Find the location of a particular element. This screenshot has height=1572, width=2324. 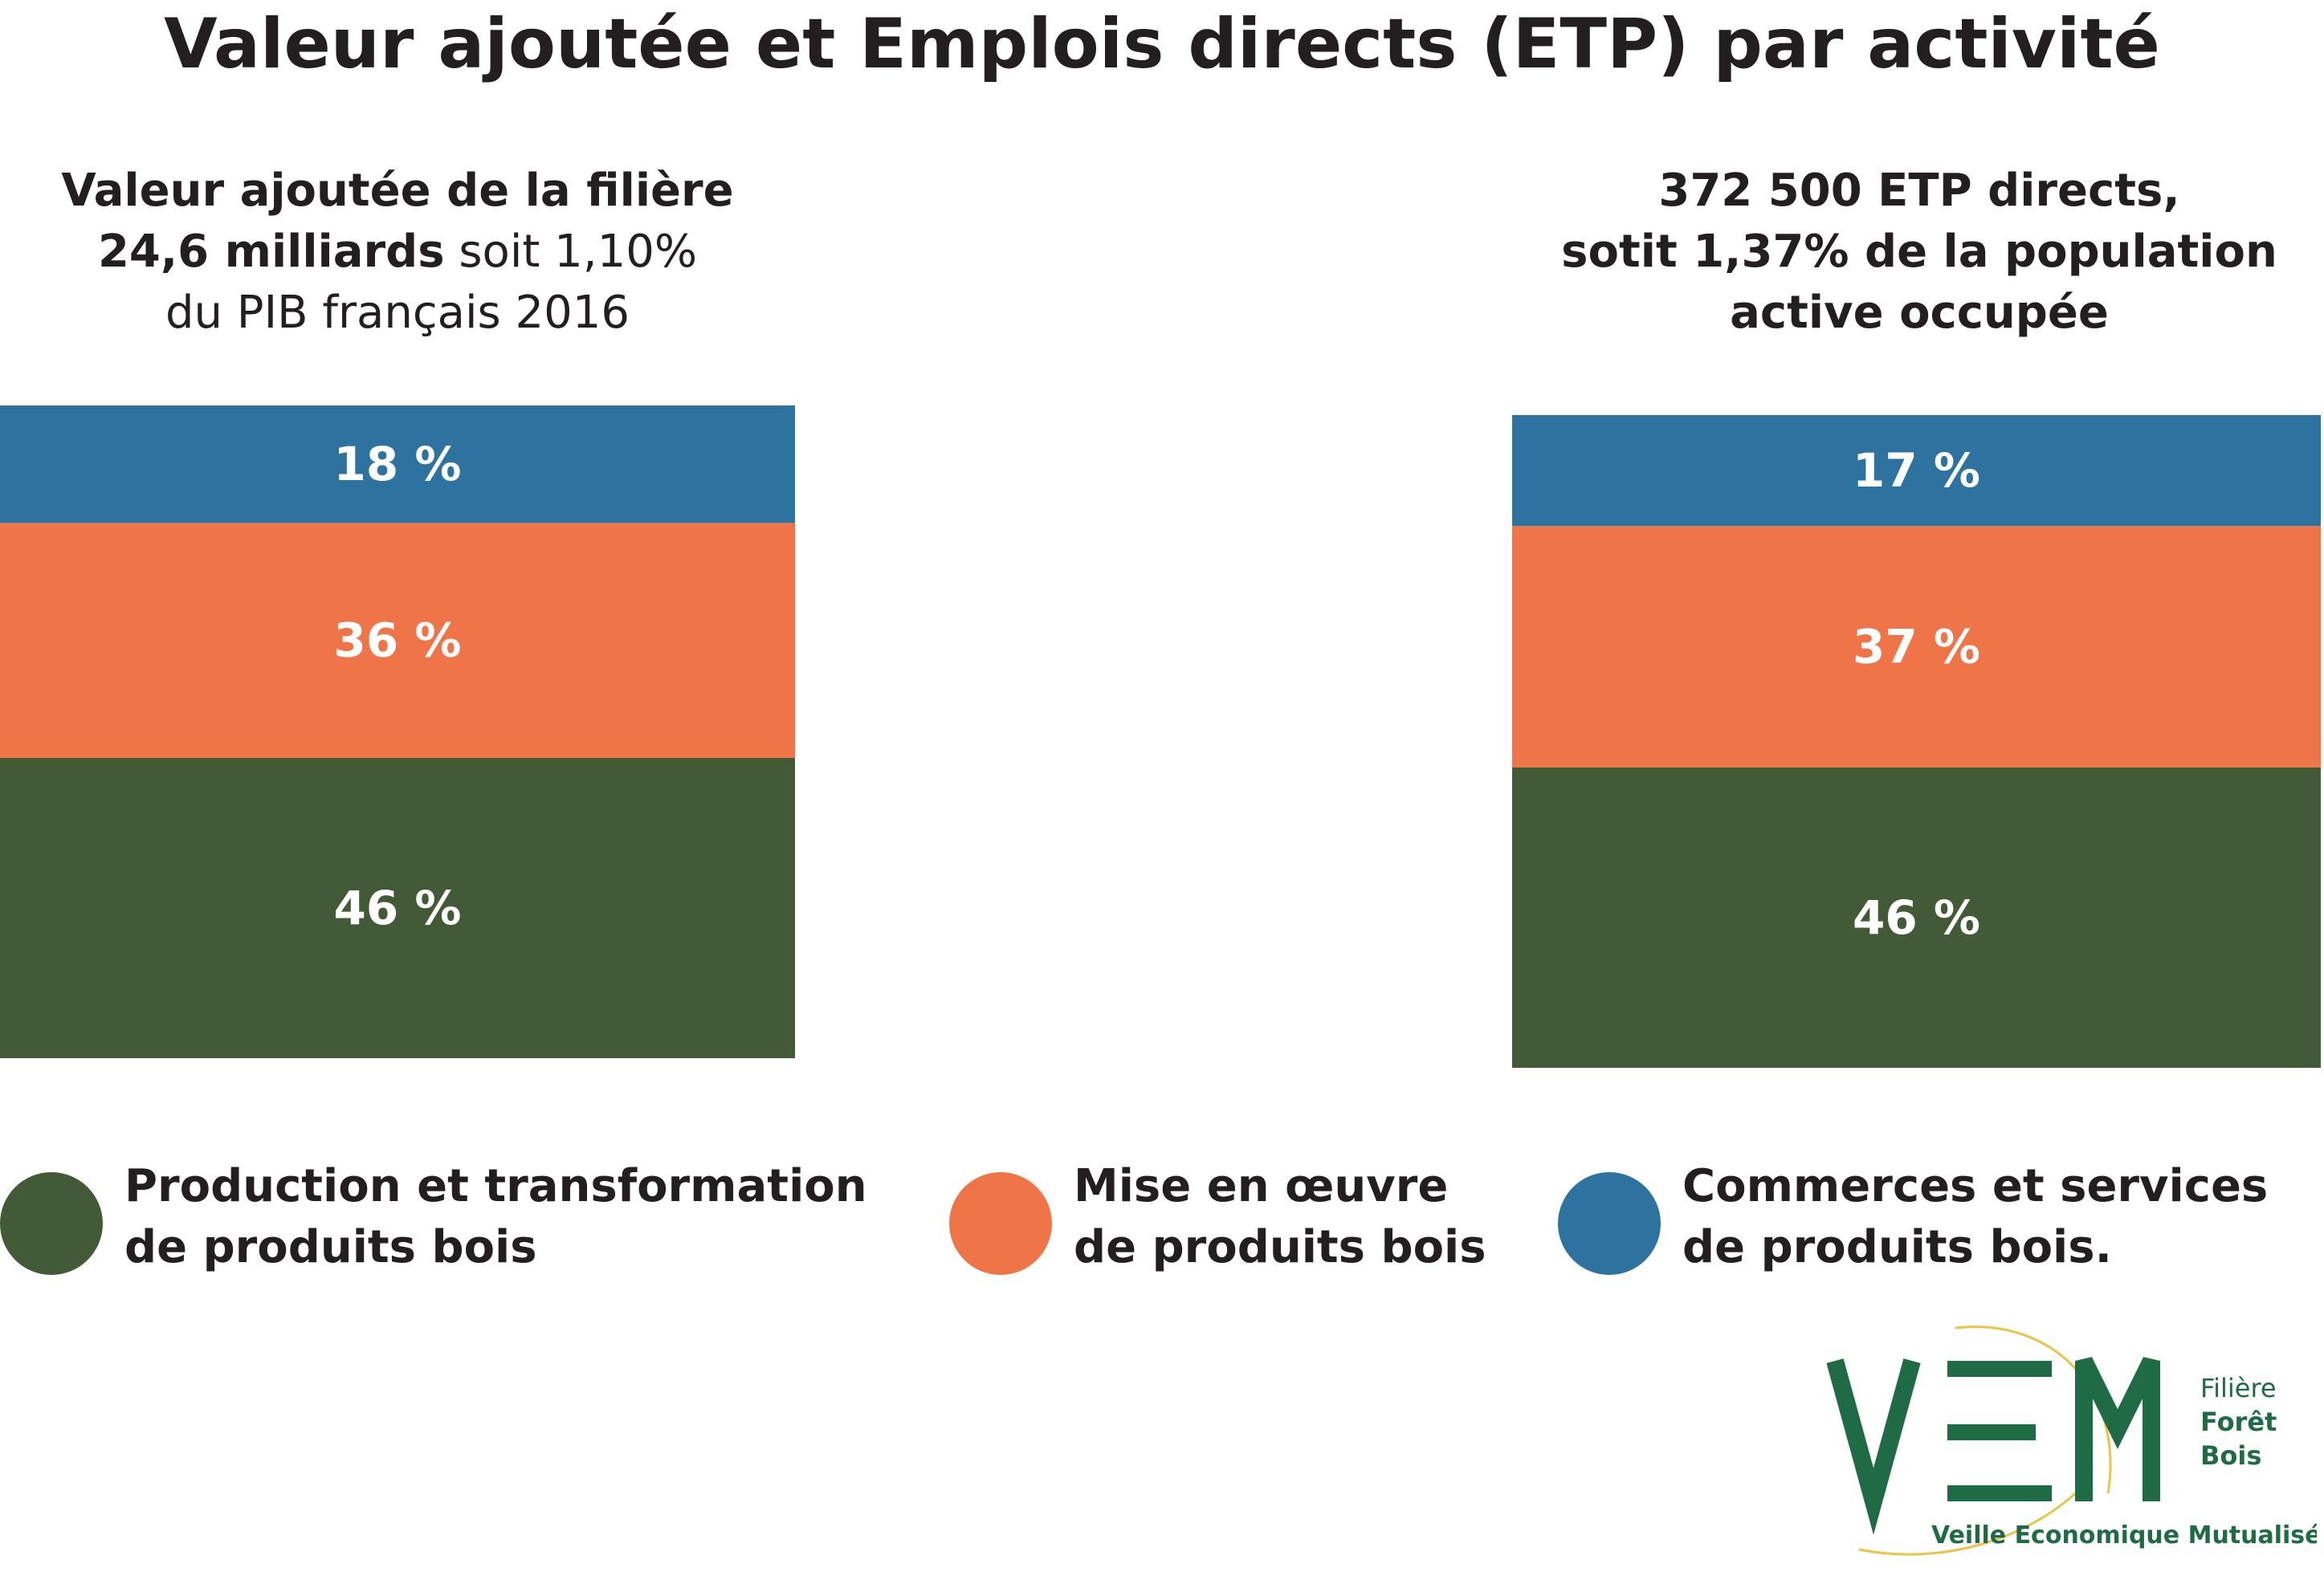

logo-side-1: Filière is located at coordinates (2239, 1388).